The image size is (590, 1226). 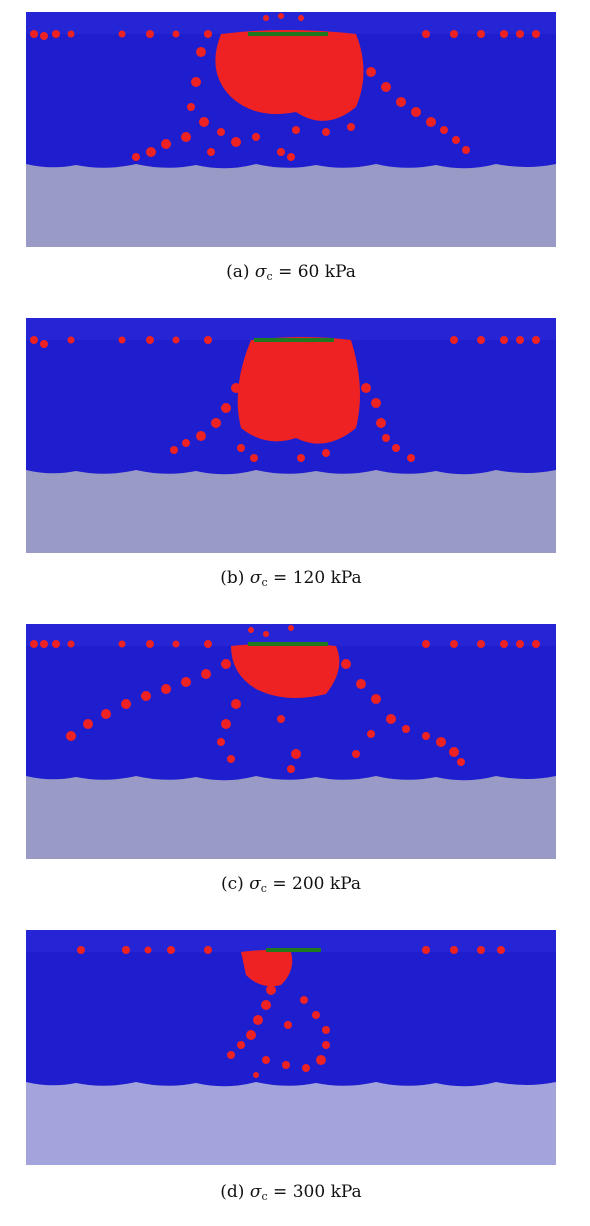 What do you see at coordinates (309, 578) in the screenshot?
I see `caption-b-value: 120` at bounding box center [309, 578].